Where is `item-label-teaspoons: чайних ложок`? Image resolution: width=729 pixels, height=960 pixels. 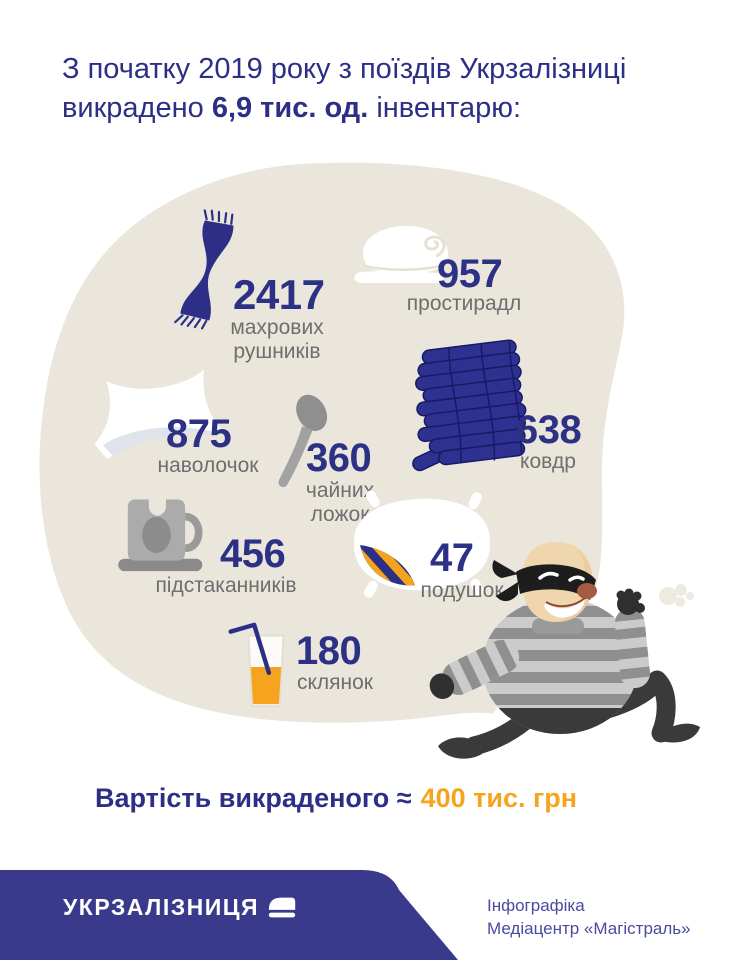
item-label-teaspoons: чайних ложок is located at coordinates (340, 502).